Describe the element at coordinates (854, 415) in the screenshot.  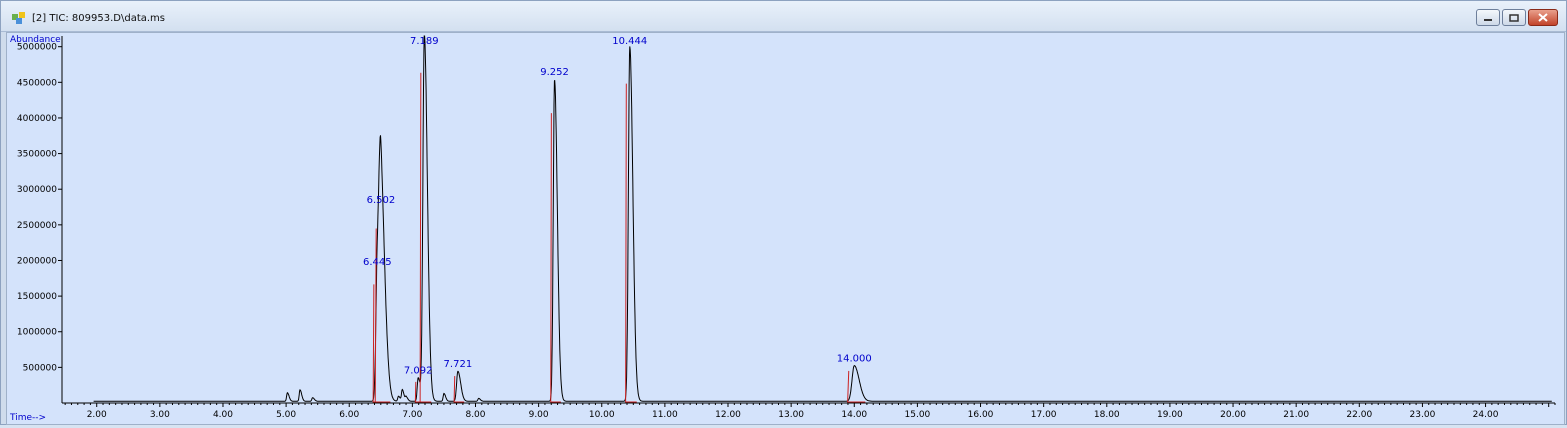
I see `x-tick-label: 14.00` at that location.